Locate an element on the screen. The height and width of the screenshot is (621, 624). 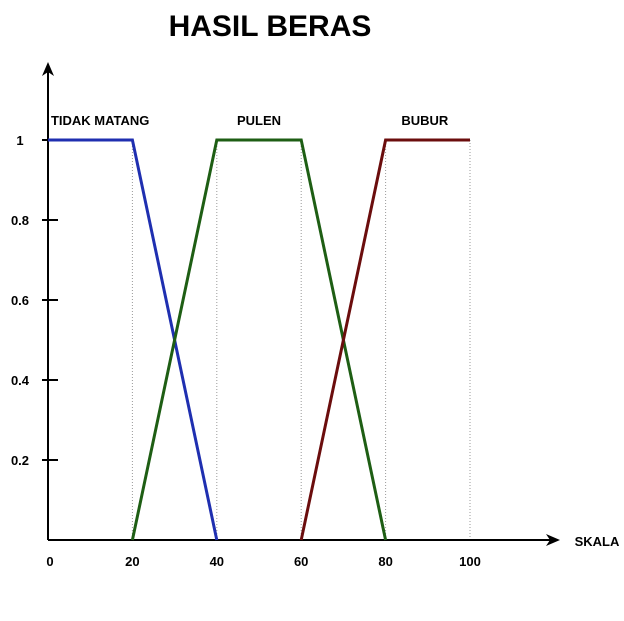
x-tick-label: 20 is located at coordinates (132, 561).